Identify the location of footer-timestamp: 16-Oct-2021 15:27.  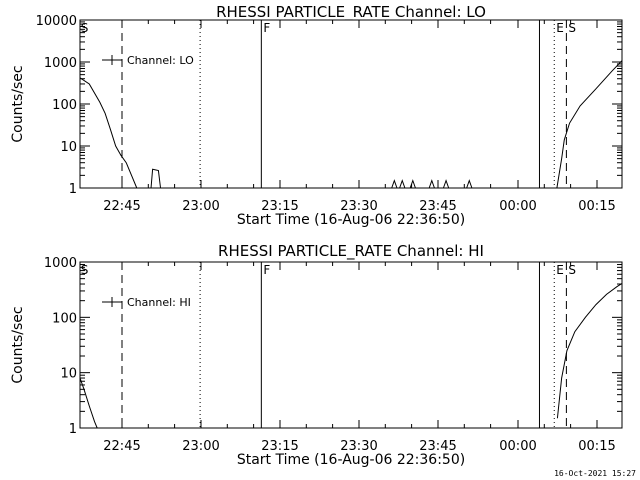
(595, 473).